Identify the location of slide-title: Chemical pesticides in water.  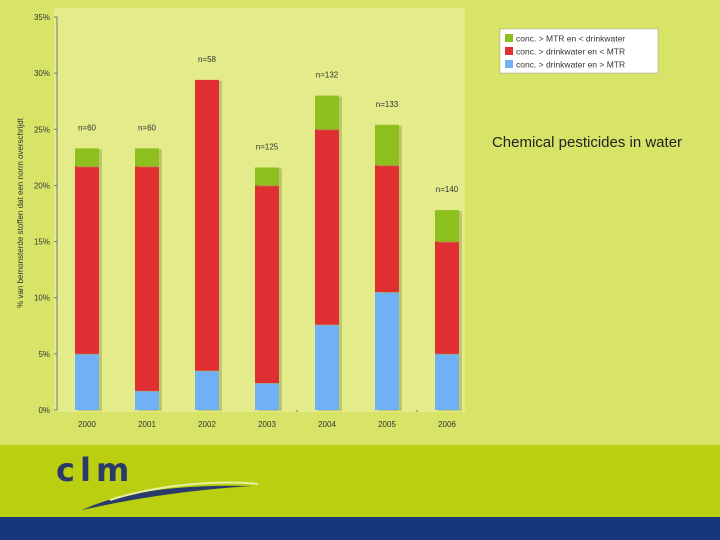
(587, 142).